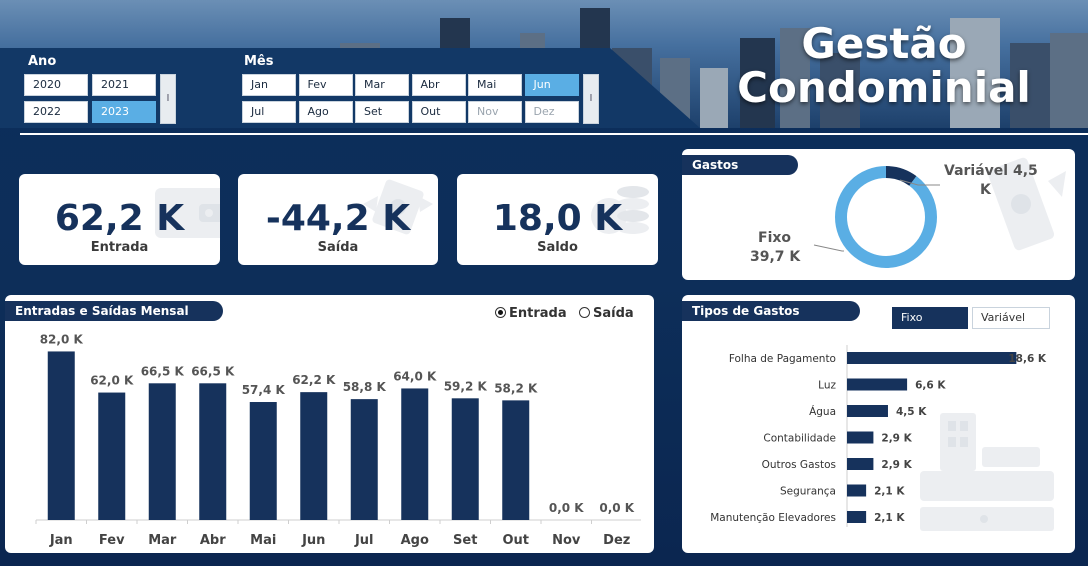 Image resolution: width=1088 pixels, height=566 pixels. What do you see at coordinates (438, 112) in the screenshot?
I see `month-button-out: Out` at bounding box center [438, 112].